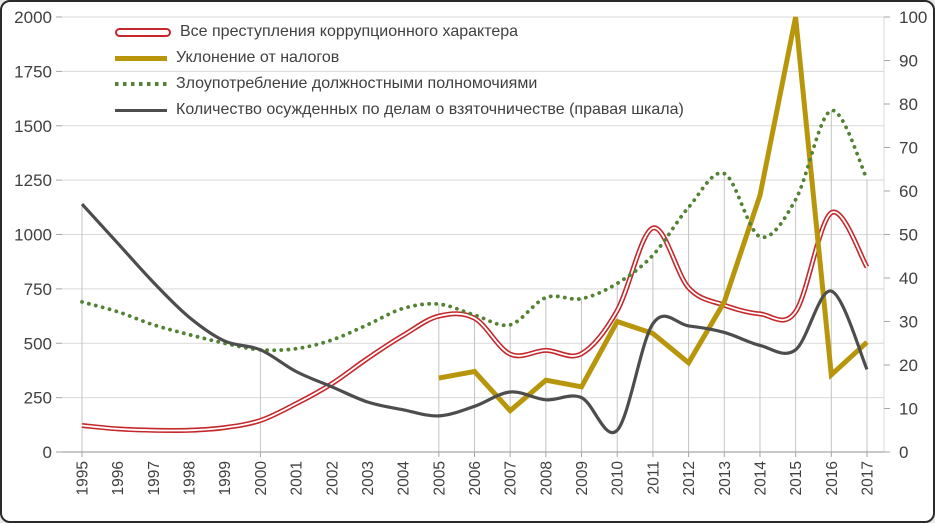 This screenshot has height=523, width=935. I want to click on legend-swatch-gray-line, so click(141, 110).